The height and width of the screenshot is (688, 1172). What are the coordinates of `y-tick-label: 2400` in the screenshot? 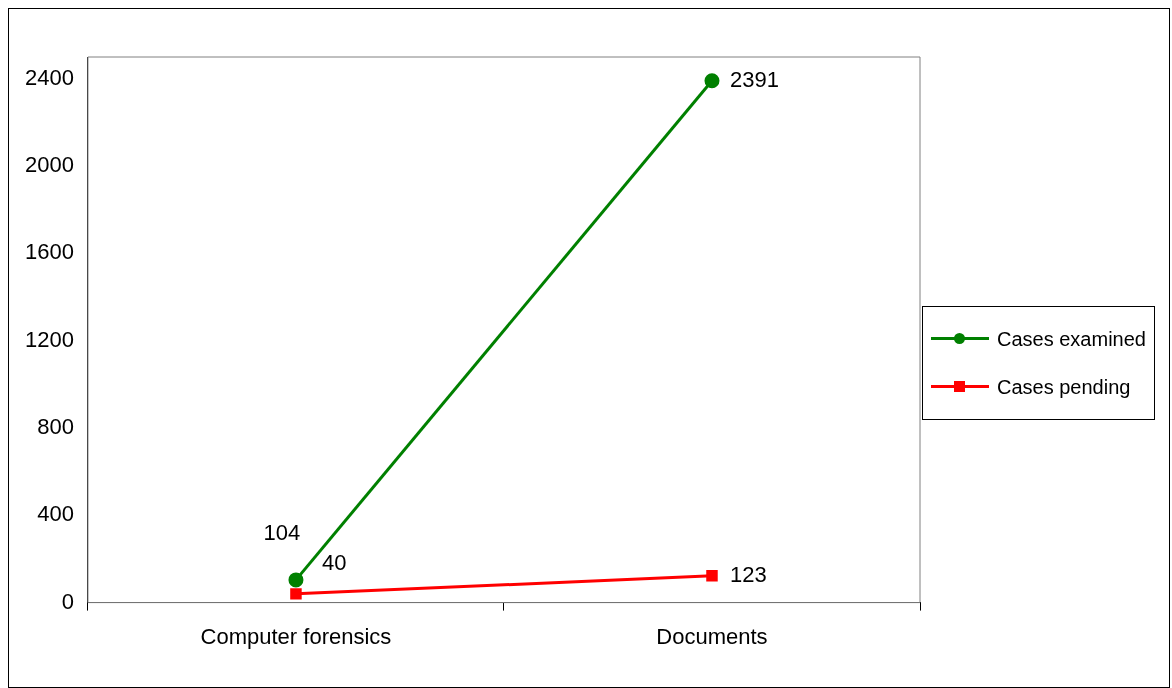 It's located at (49, 77).